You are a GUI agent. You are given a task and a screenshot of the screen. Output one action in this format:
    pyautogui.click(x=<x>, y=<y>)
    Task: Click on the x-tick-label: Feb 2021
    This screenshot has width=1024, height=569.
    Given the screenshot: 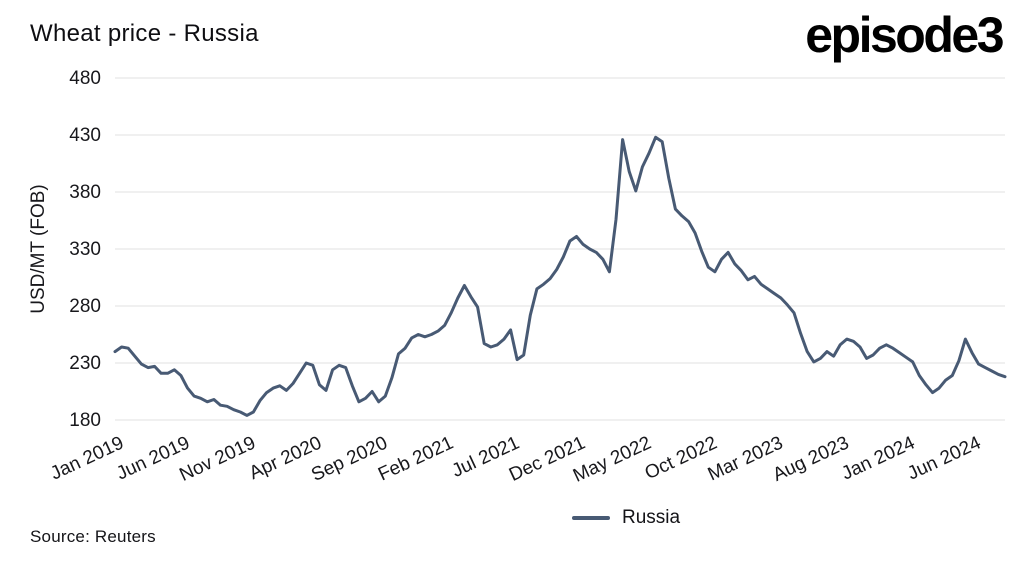 What is the action you would take?
    pyautogui.click(x=416, y=458)
    